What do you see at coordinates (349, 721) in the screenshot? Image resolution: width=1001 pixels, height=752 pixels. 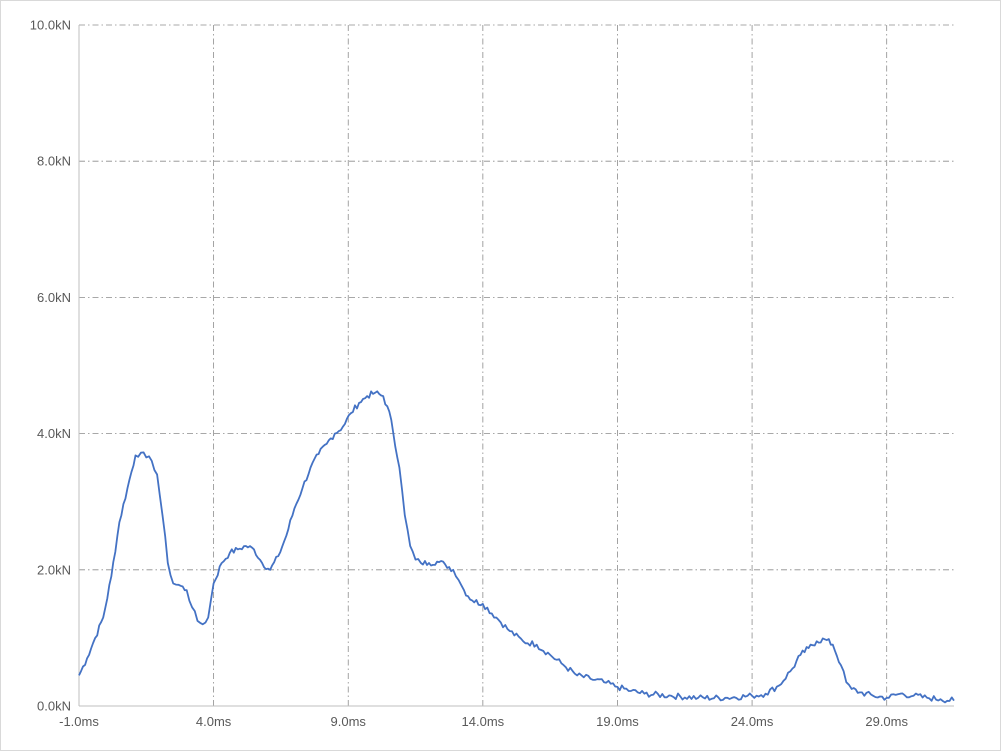 I see `x-tick-label: 9.0ms` at bounding box center [349, 721].